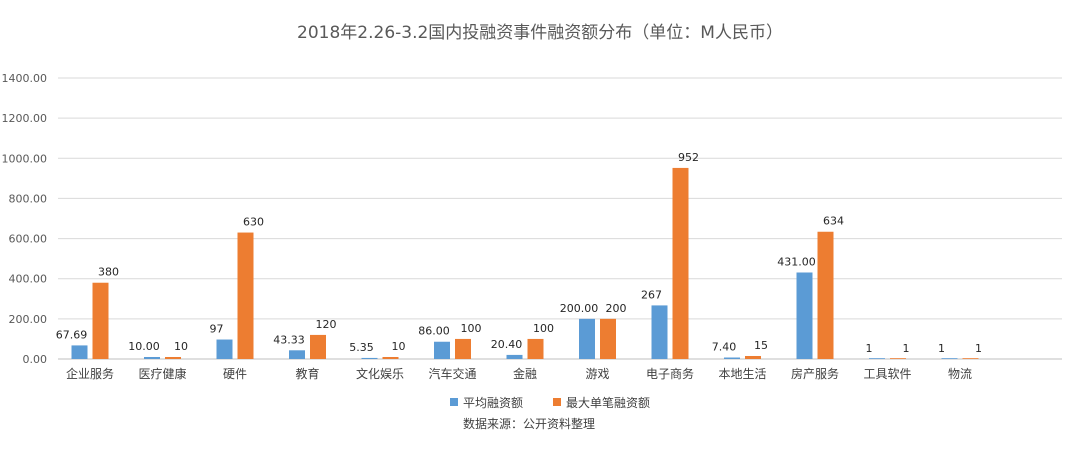  I want to click on data-label: 200.00, so click(579, 308).